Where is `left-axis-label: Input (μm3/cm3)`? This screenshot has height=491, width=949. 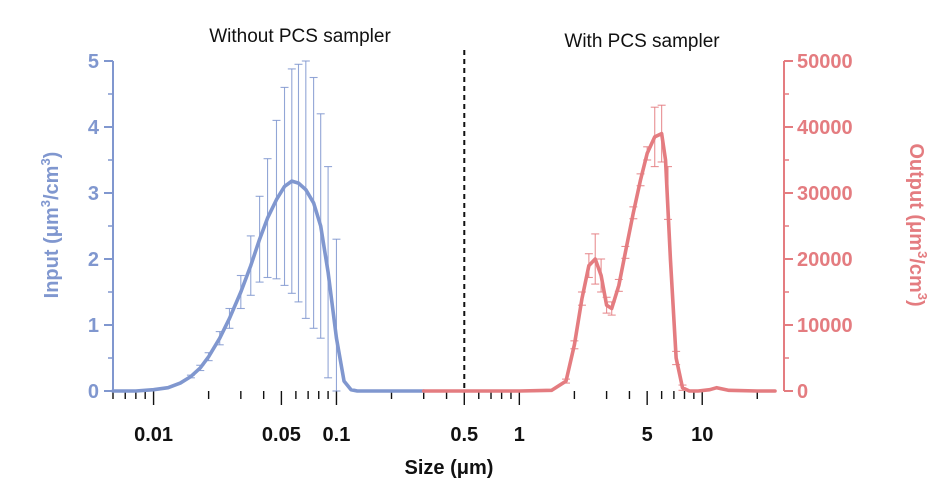
left-axis-label: Input (μm3/cm3) is located at coordinates (50, 225).